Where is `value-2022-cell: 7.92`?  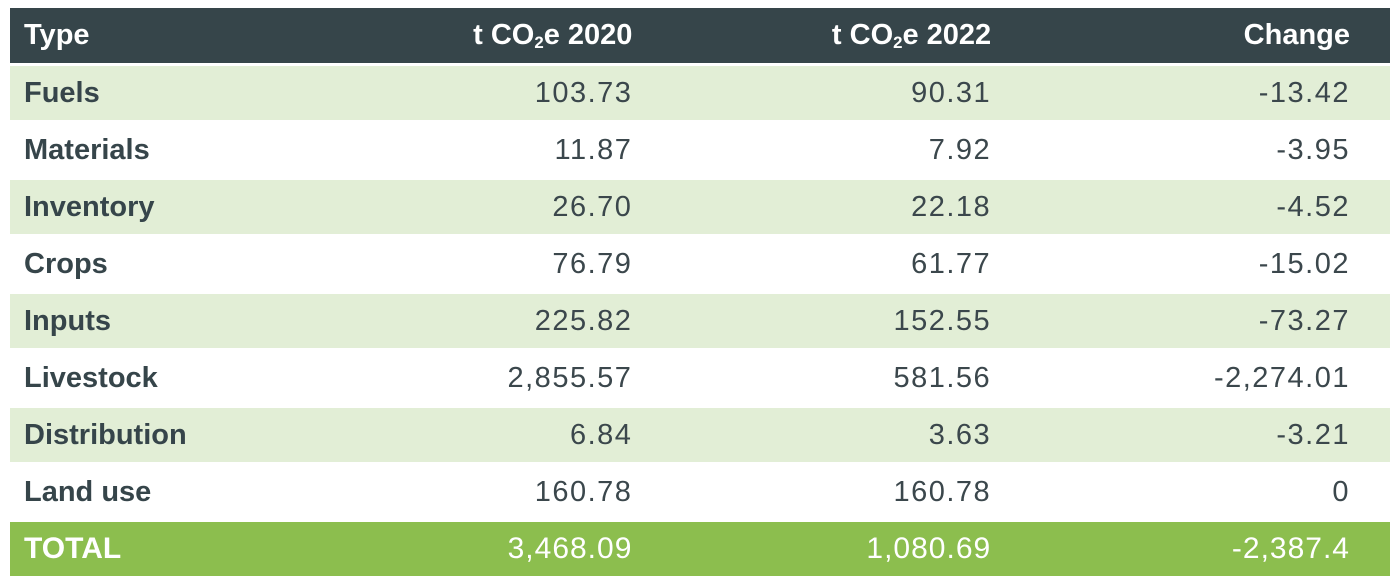
value-2022-cell: 7.92 is located at coordinates (852, 150).